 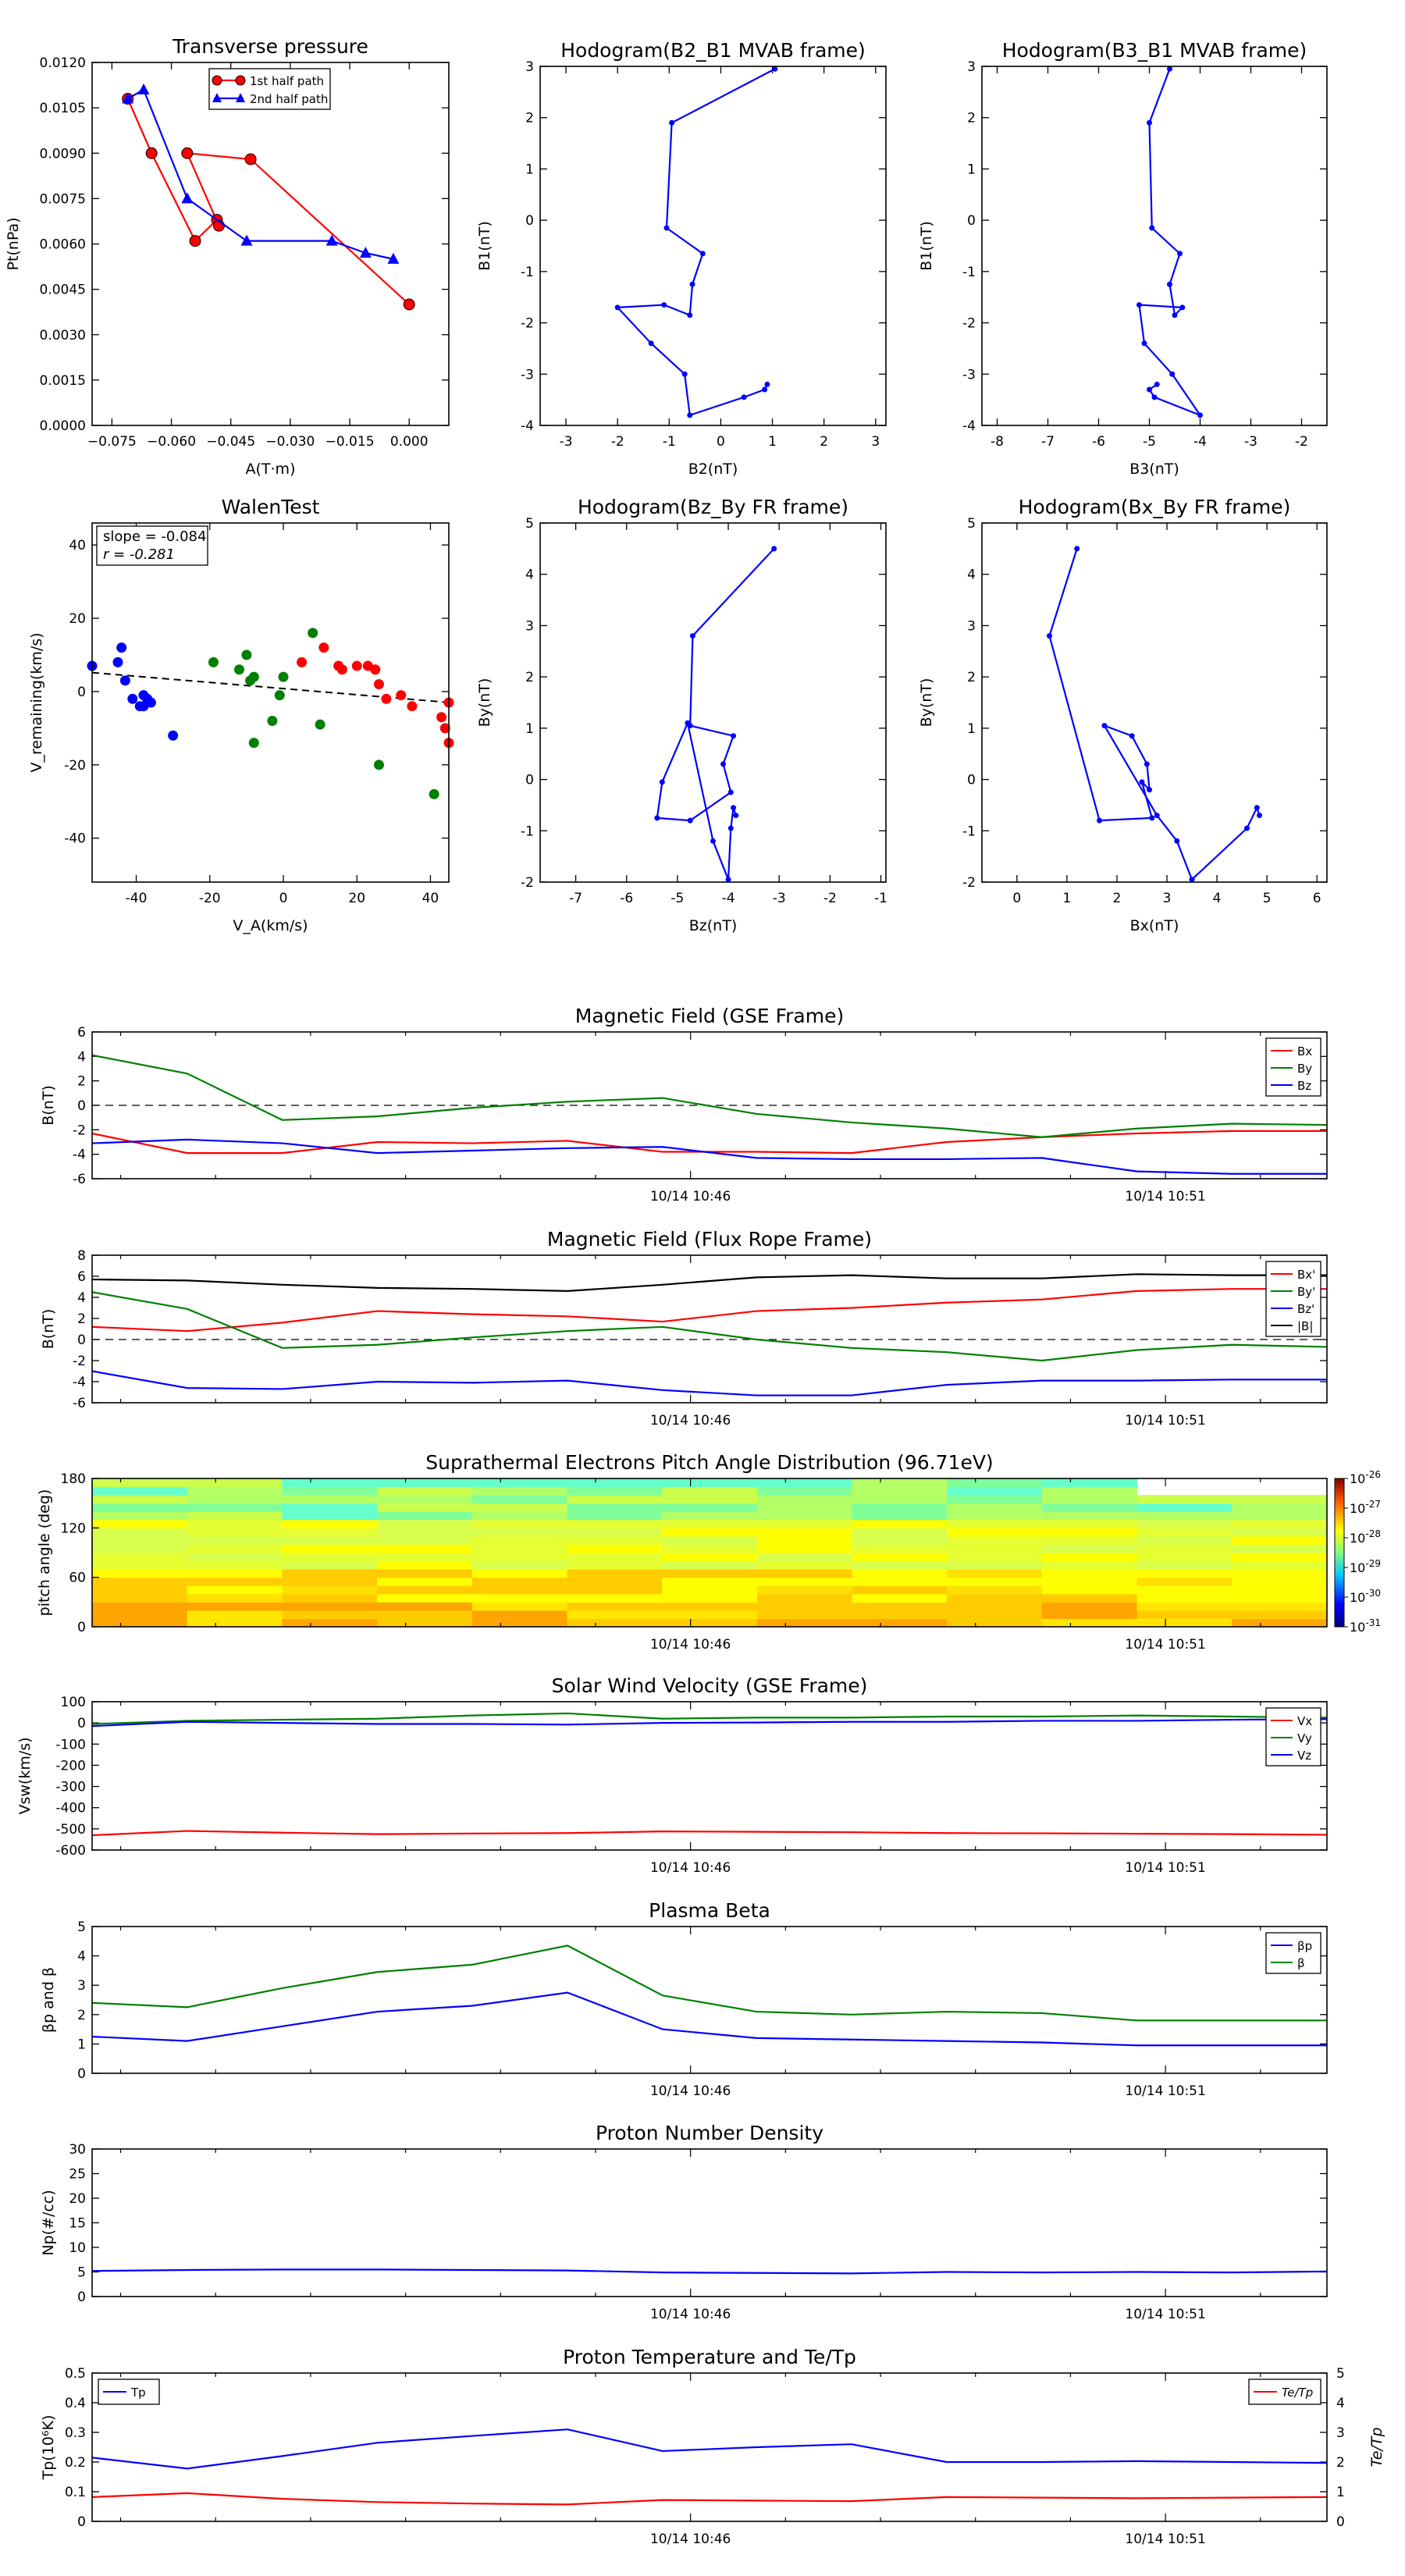 What do you see at coordinates (713, 469) in the screenshot?
I see `x-axis-label: B2(nT)` at bounding box center [713, 469].